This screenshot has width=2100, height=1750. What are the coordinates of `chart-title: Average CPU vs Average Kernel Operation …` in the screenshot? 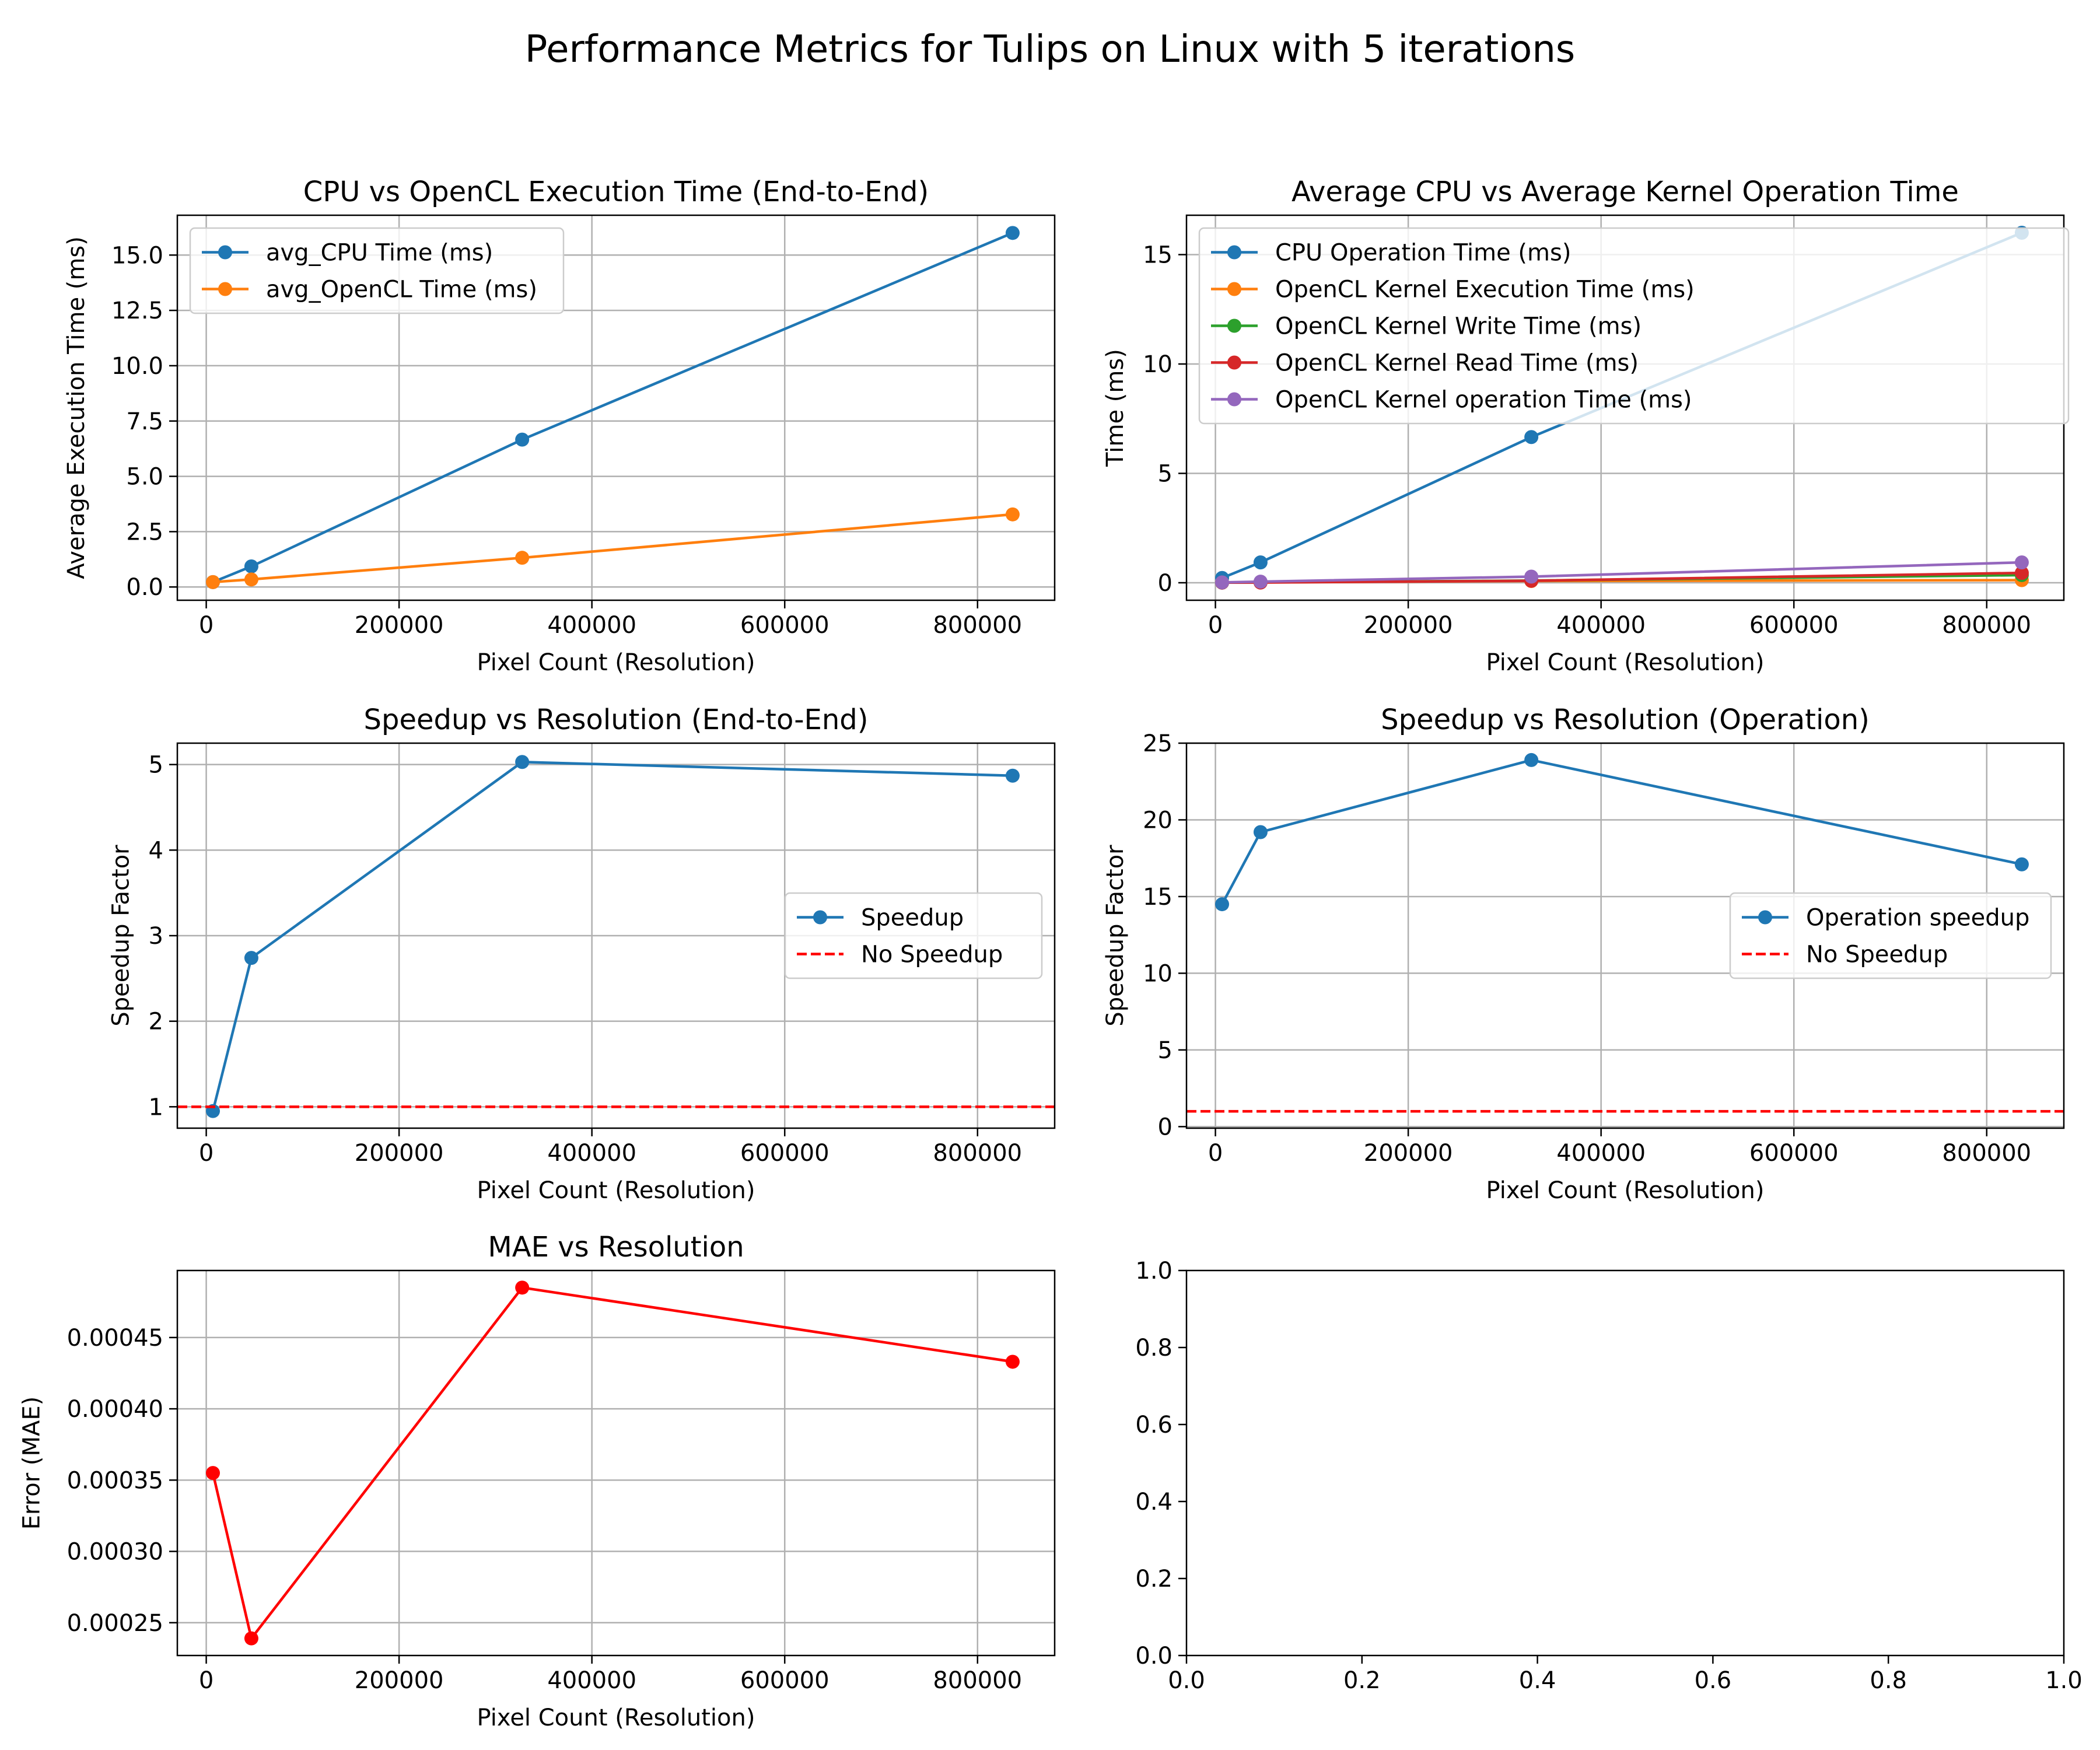 It's located at (1625, 192).